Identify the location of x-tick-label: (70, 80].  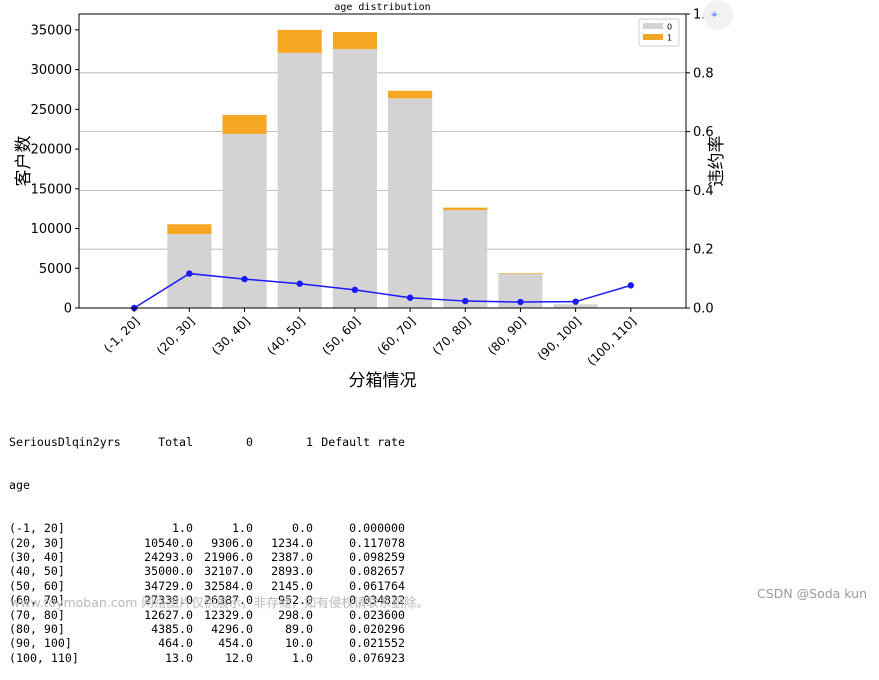
(452, 336).